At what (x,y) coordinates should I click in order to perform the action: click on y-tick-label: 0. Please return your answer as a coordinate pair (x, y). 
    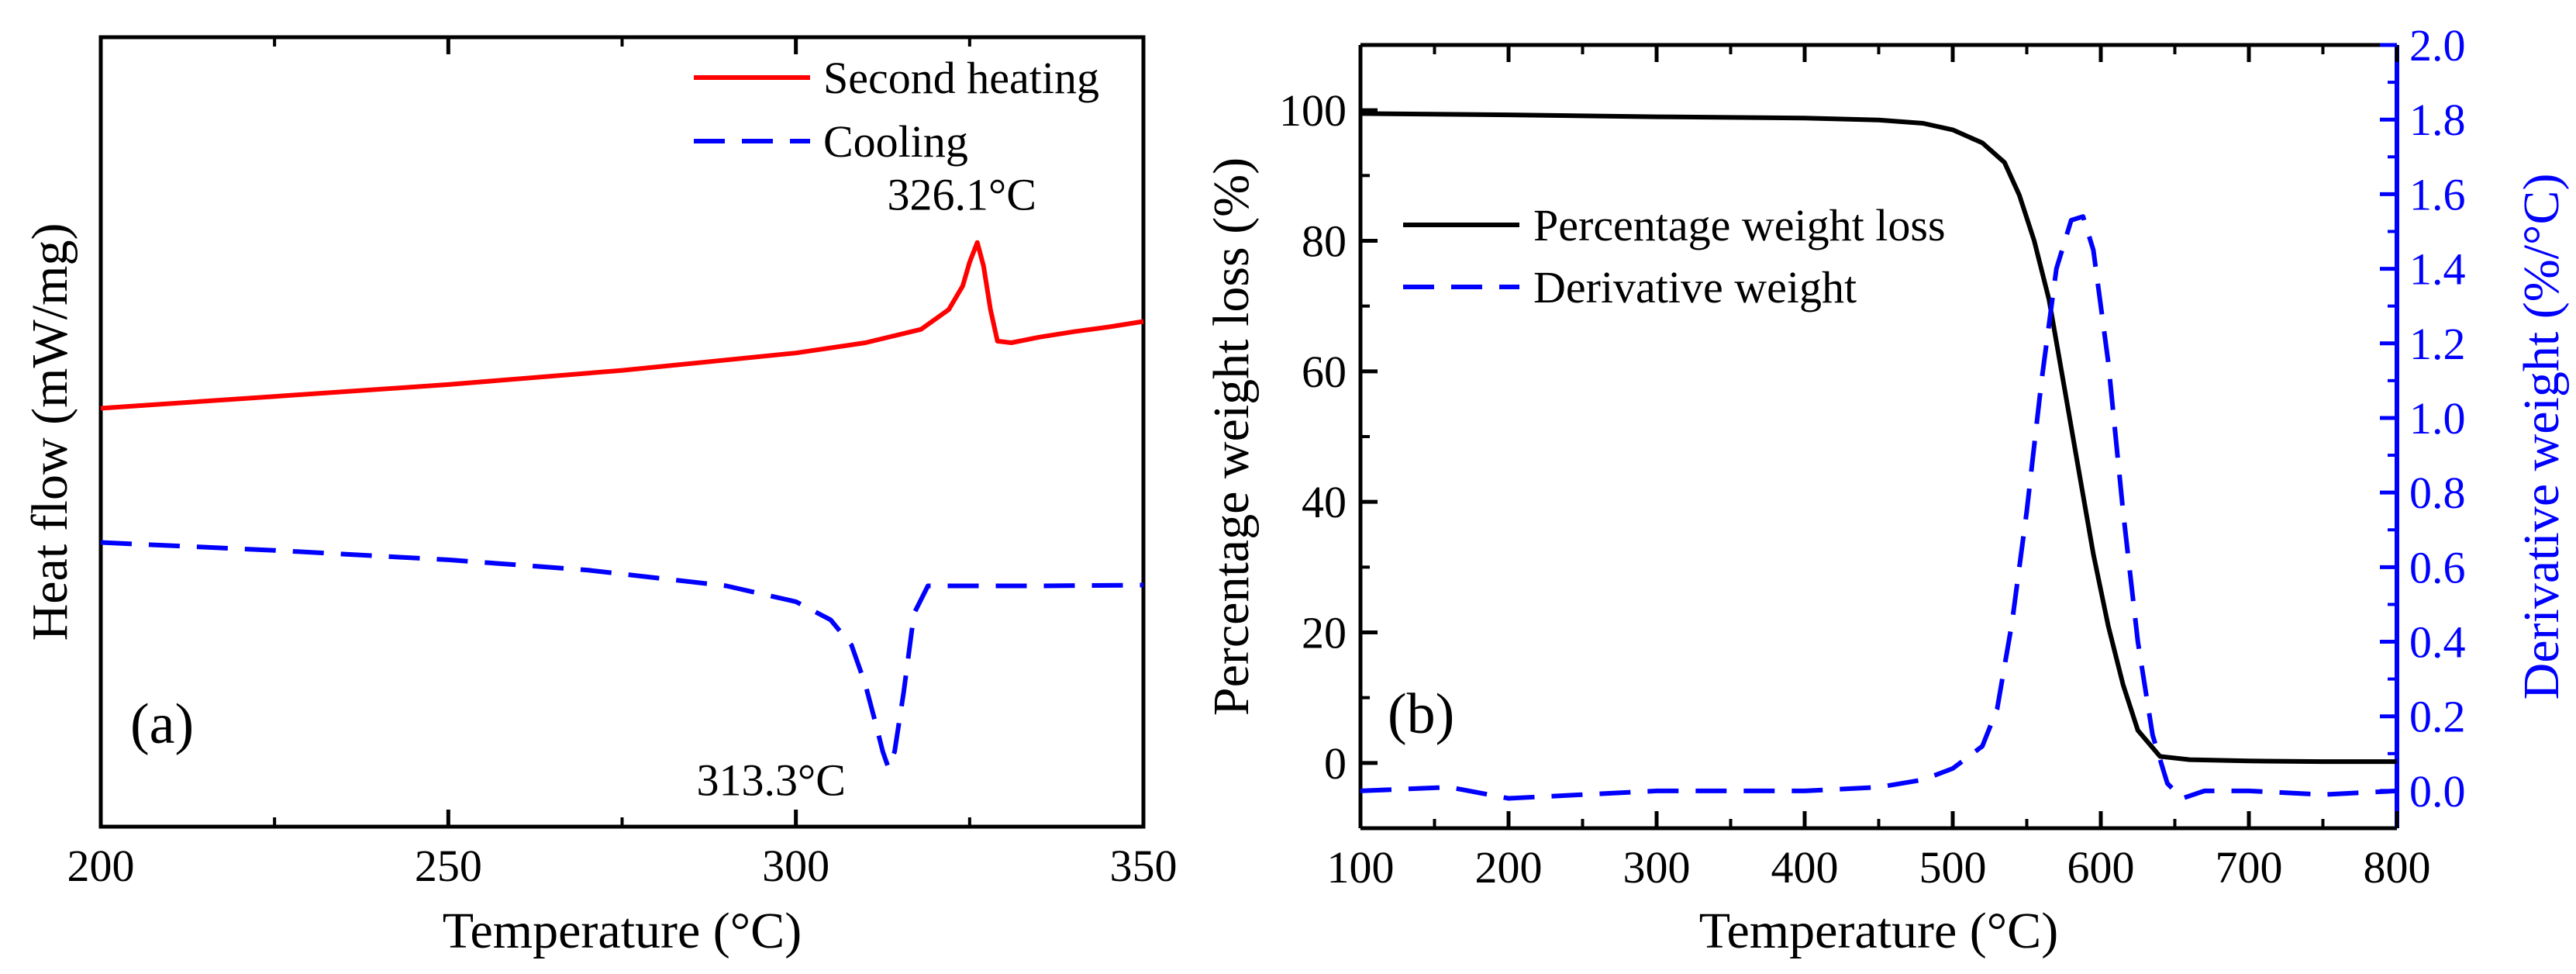
    Looking at the image, I should click on (1335, 763).